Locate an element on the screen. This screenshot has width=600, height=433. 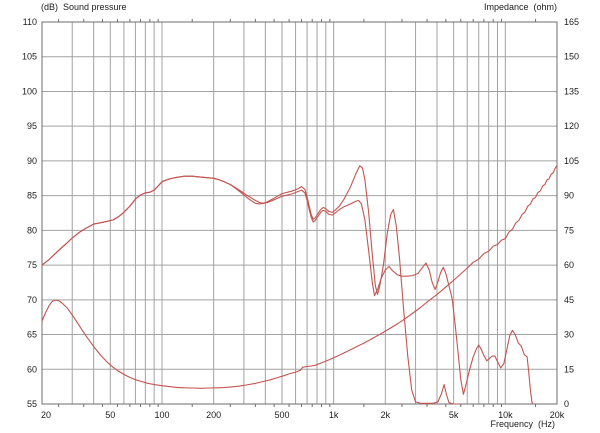
y-left-tick-label: 75 is located at coordinates (32, 265).